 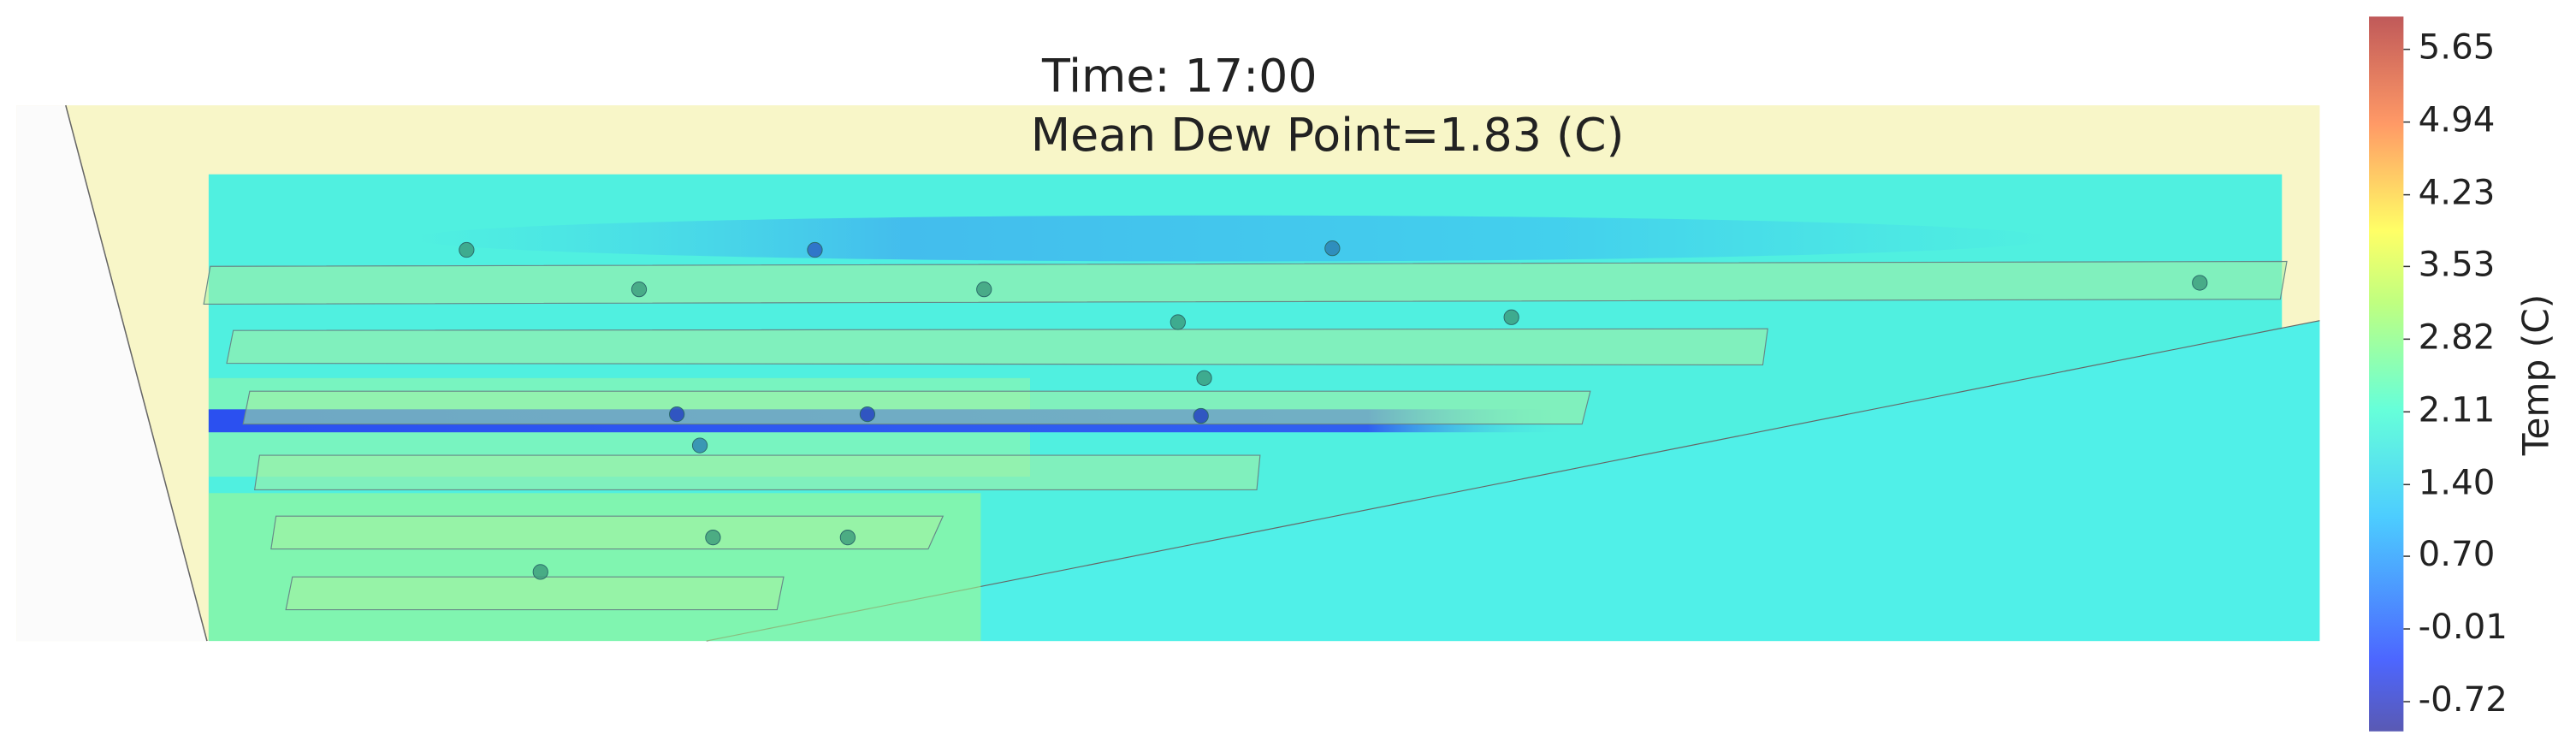 What do you see at coordinates (1328, 135) in the screenshot?
I see `subtitle: Mean Dew Point=1.83 (C)` at bounding box center [1328, 135].